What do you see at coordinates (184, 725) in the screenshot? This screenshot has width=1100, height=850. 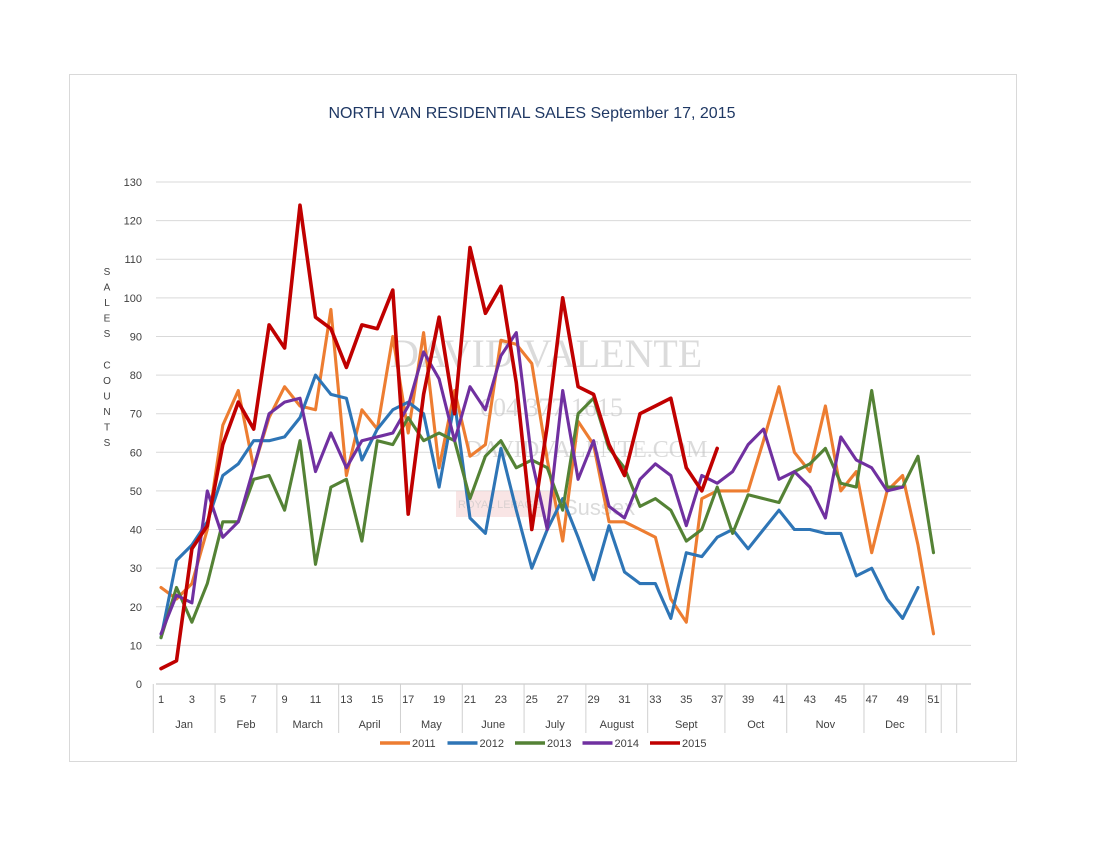 I see `month-label: Jan` at bounding box center [184, 725].